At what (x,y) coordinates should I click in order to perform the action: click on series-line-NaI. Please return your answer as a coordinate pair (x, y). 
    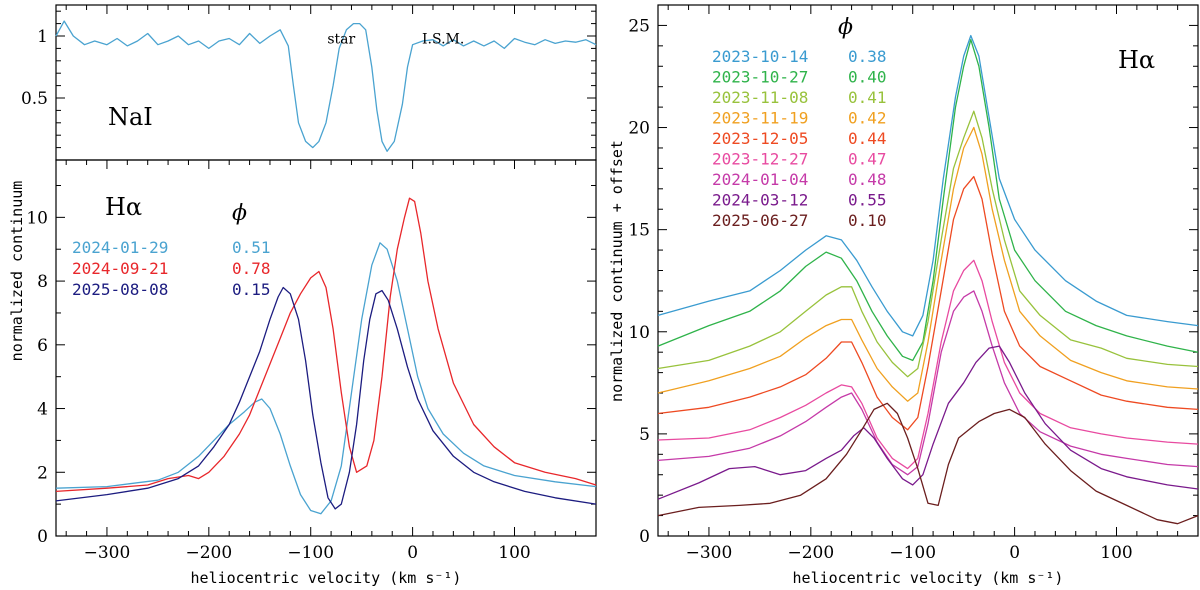
    Looking at the image, I should click on (326, 86).